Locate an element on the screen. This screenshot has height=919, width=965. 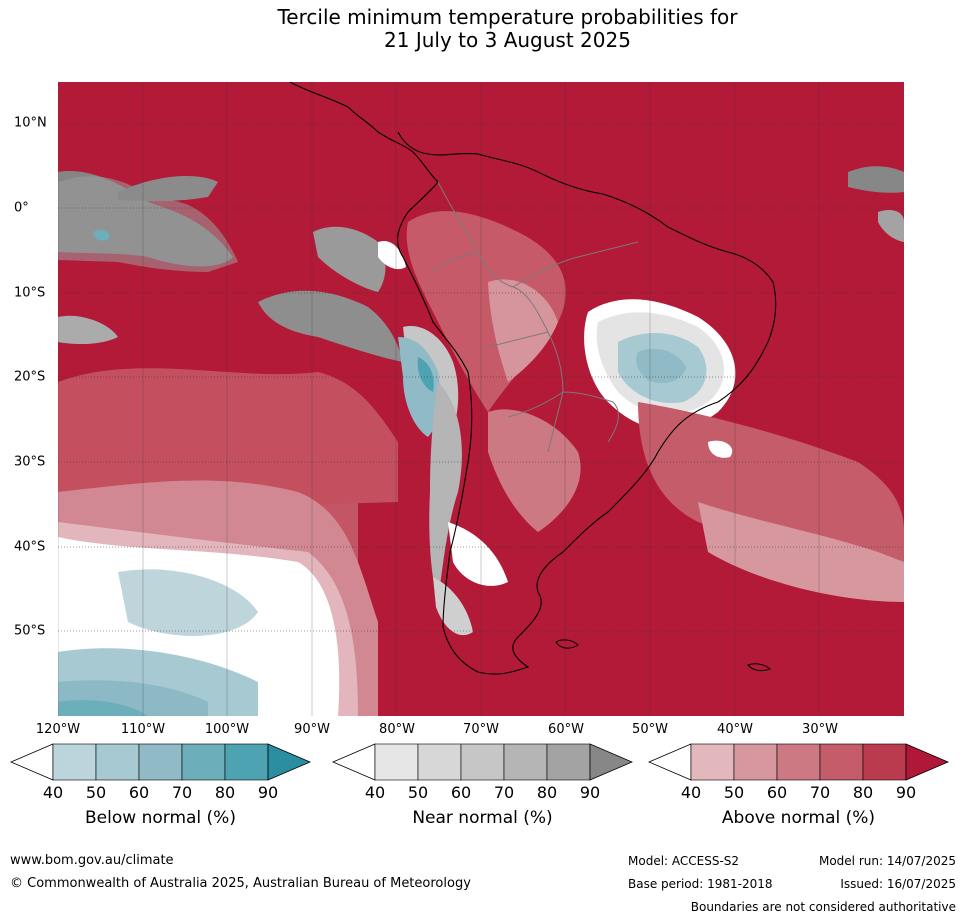
near-normal-colorbar-title: Near normal (%) is located at coordinates (482, 818).